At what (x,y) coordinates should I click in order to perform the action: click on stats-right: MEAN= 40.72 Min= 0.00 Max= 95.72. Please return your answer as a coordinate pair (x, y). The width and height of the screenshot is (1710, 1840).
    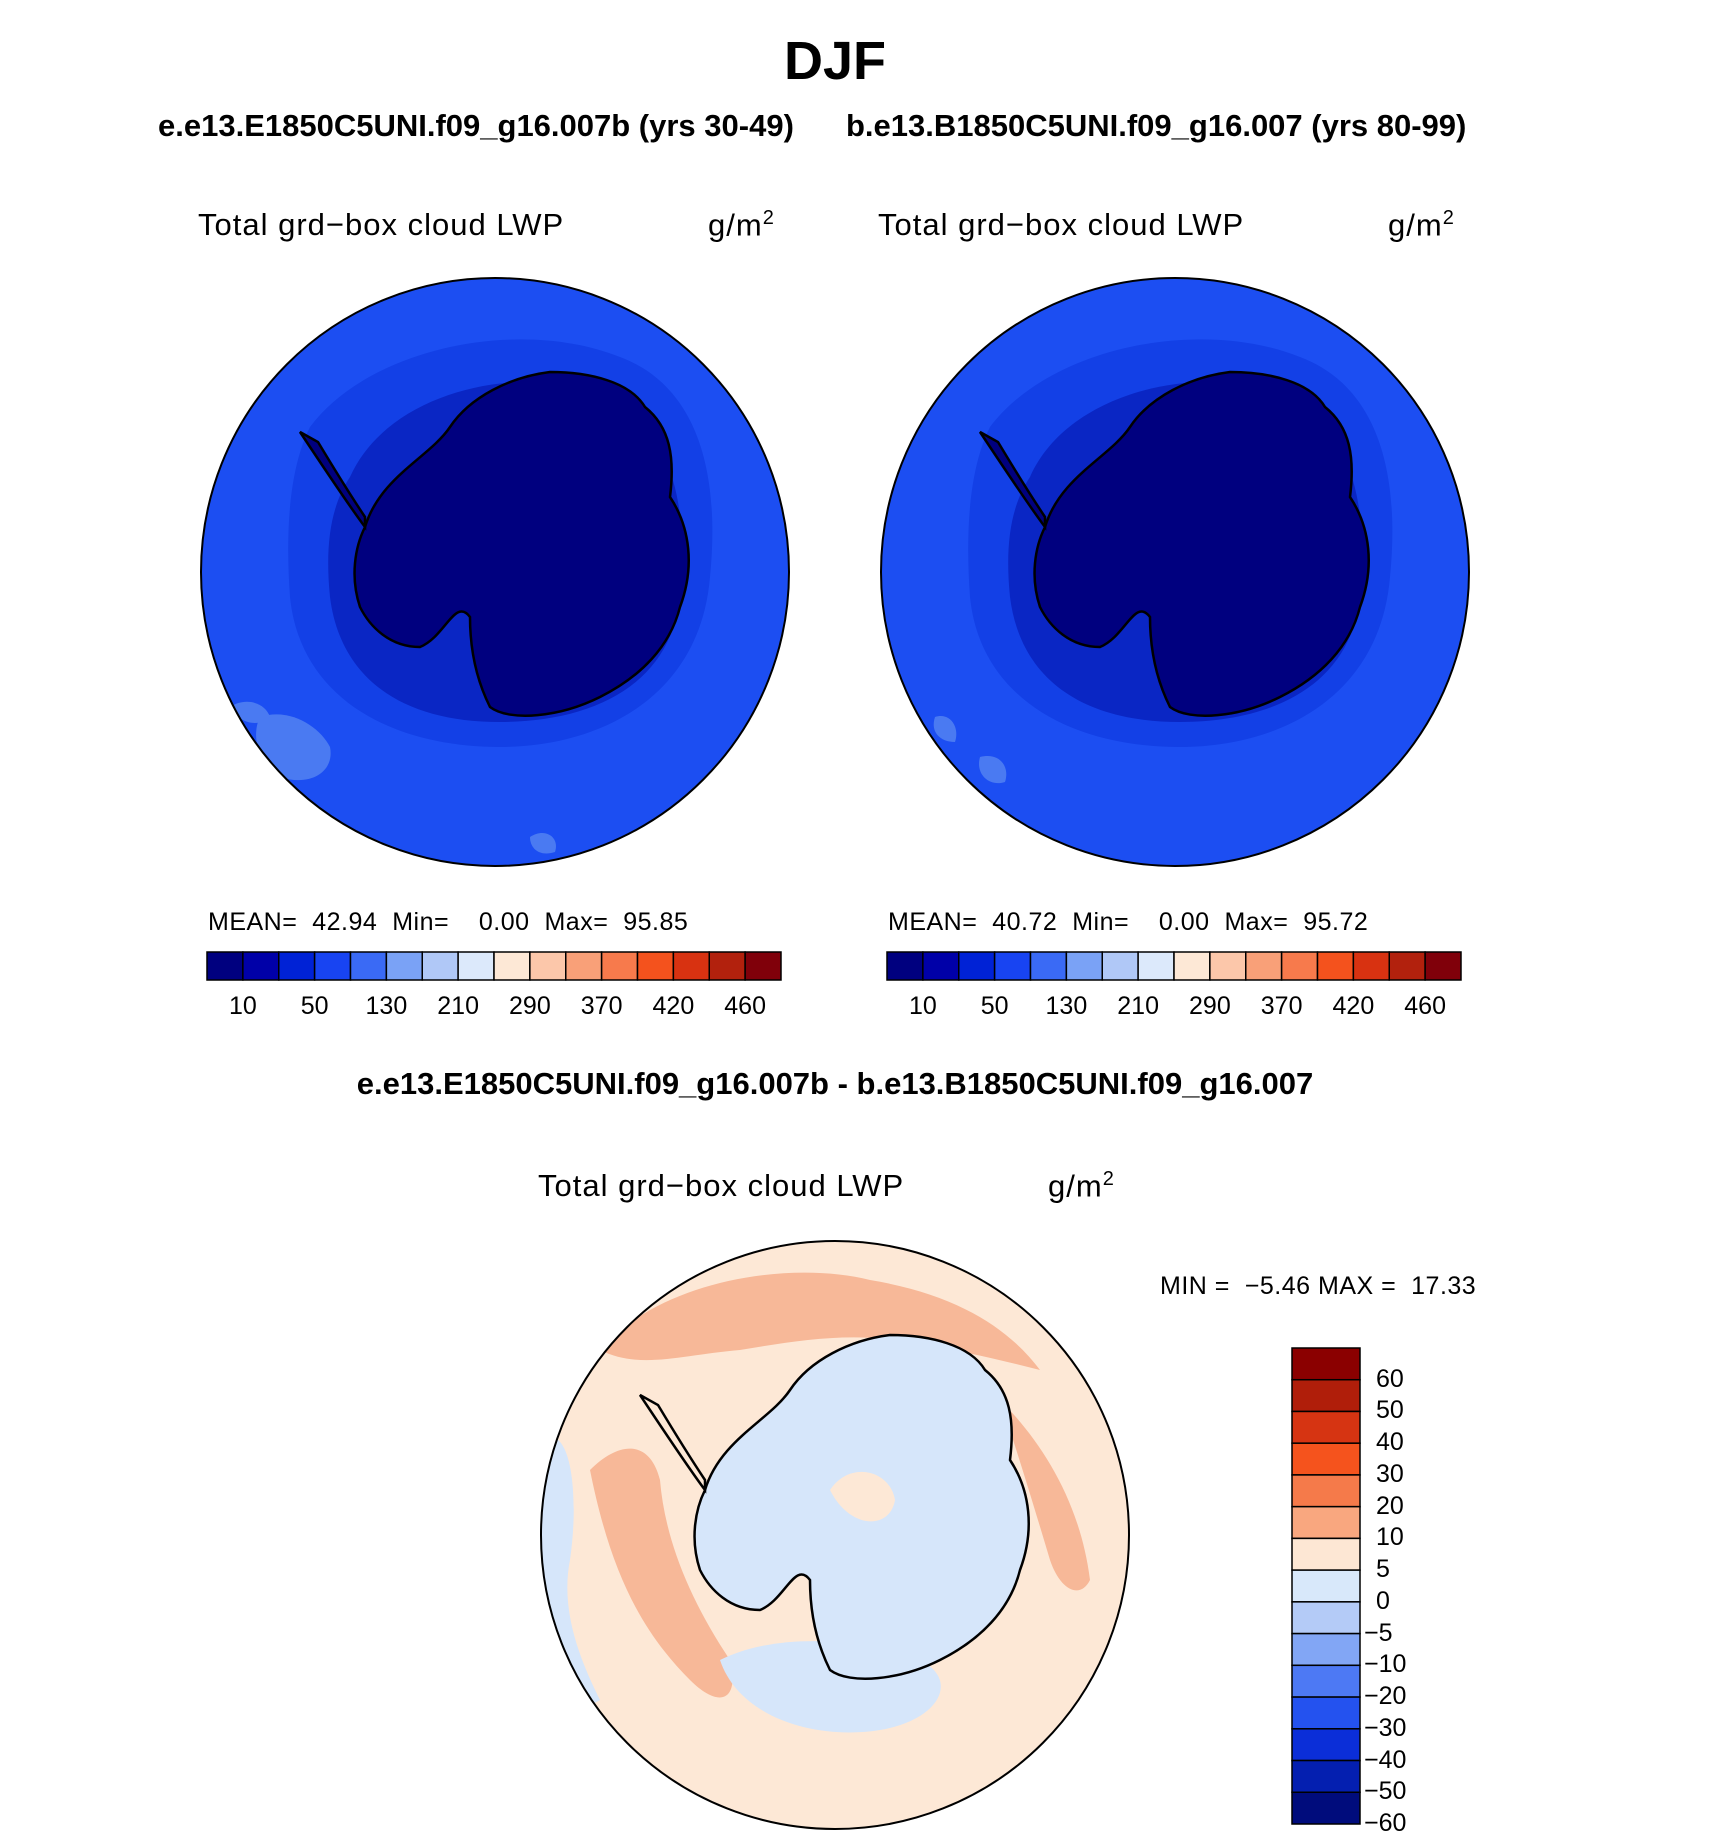
    Looking at the image, I should click on (1128, 922).